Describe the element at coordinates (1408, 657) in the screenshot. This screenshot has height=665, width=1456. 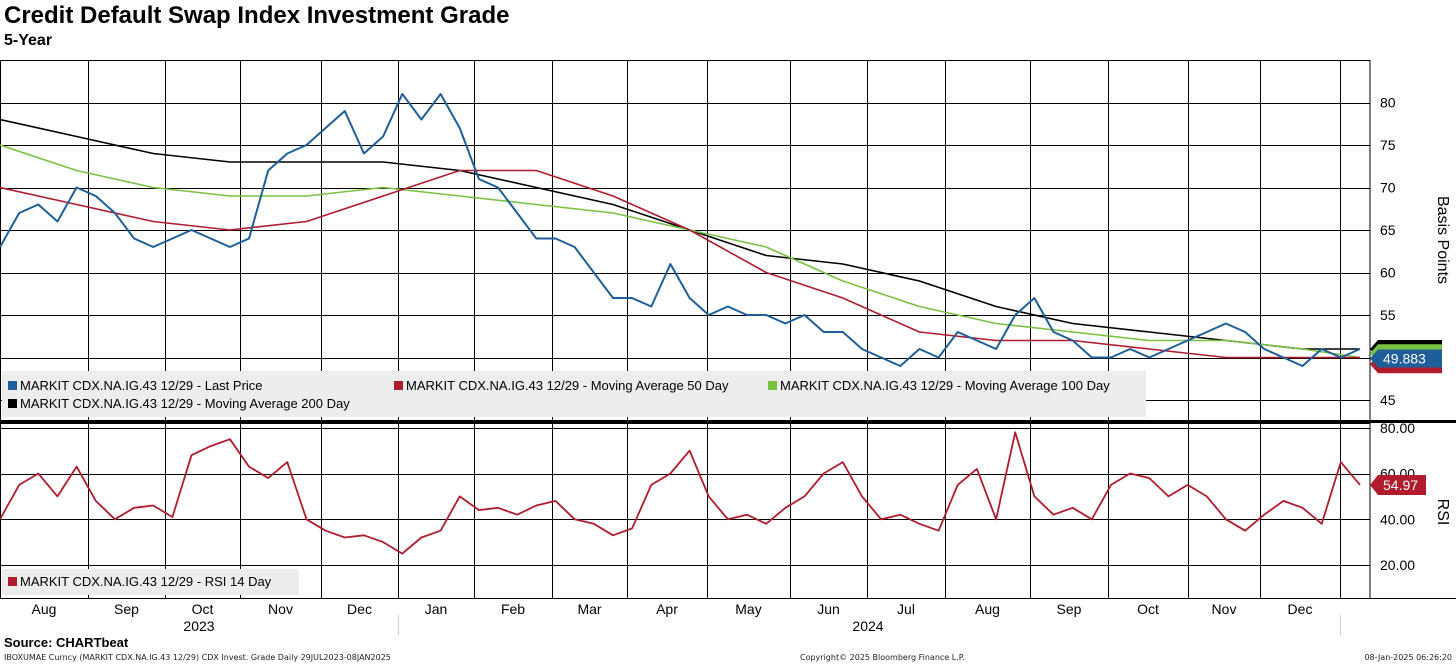
I see `footer-timestamp: 08-Jan-2025 06:26:20` at that location.